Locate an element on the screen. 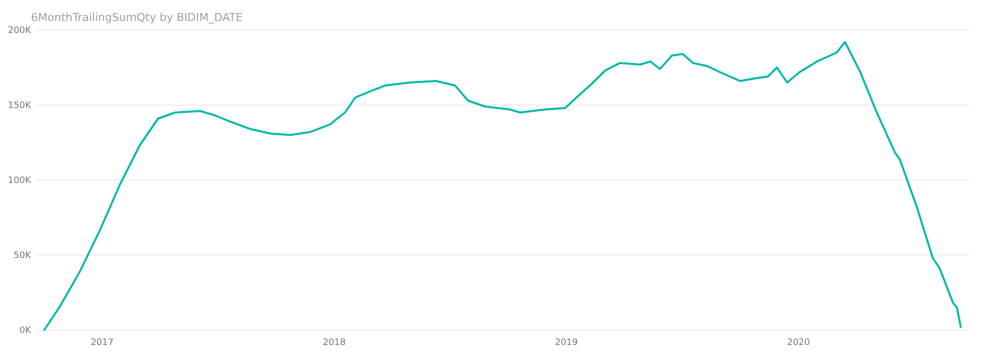 The image size is (988, 362). x-tick-label: 2018 is located at coordinates (334, 343).